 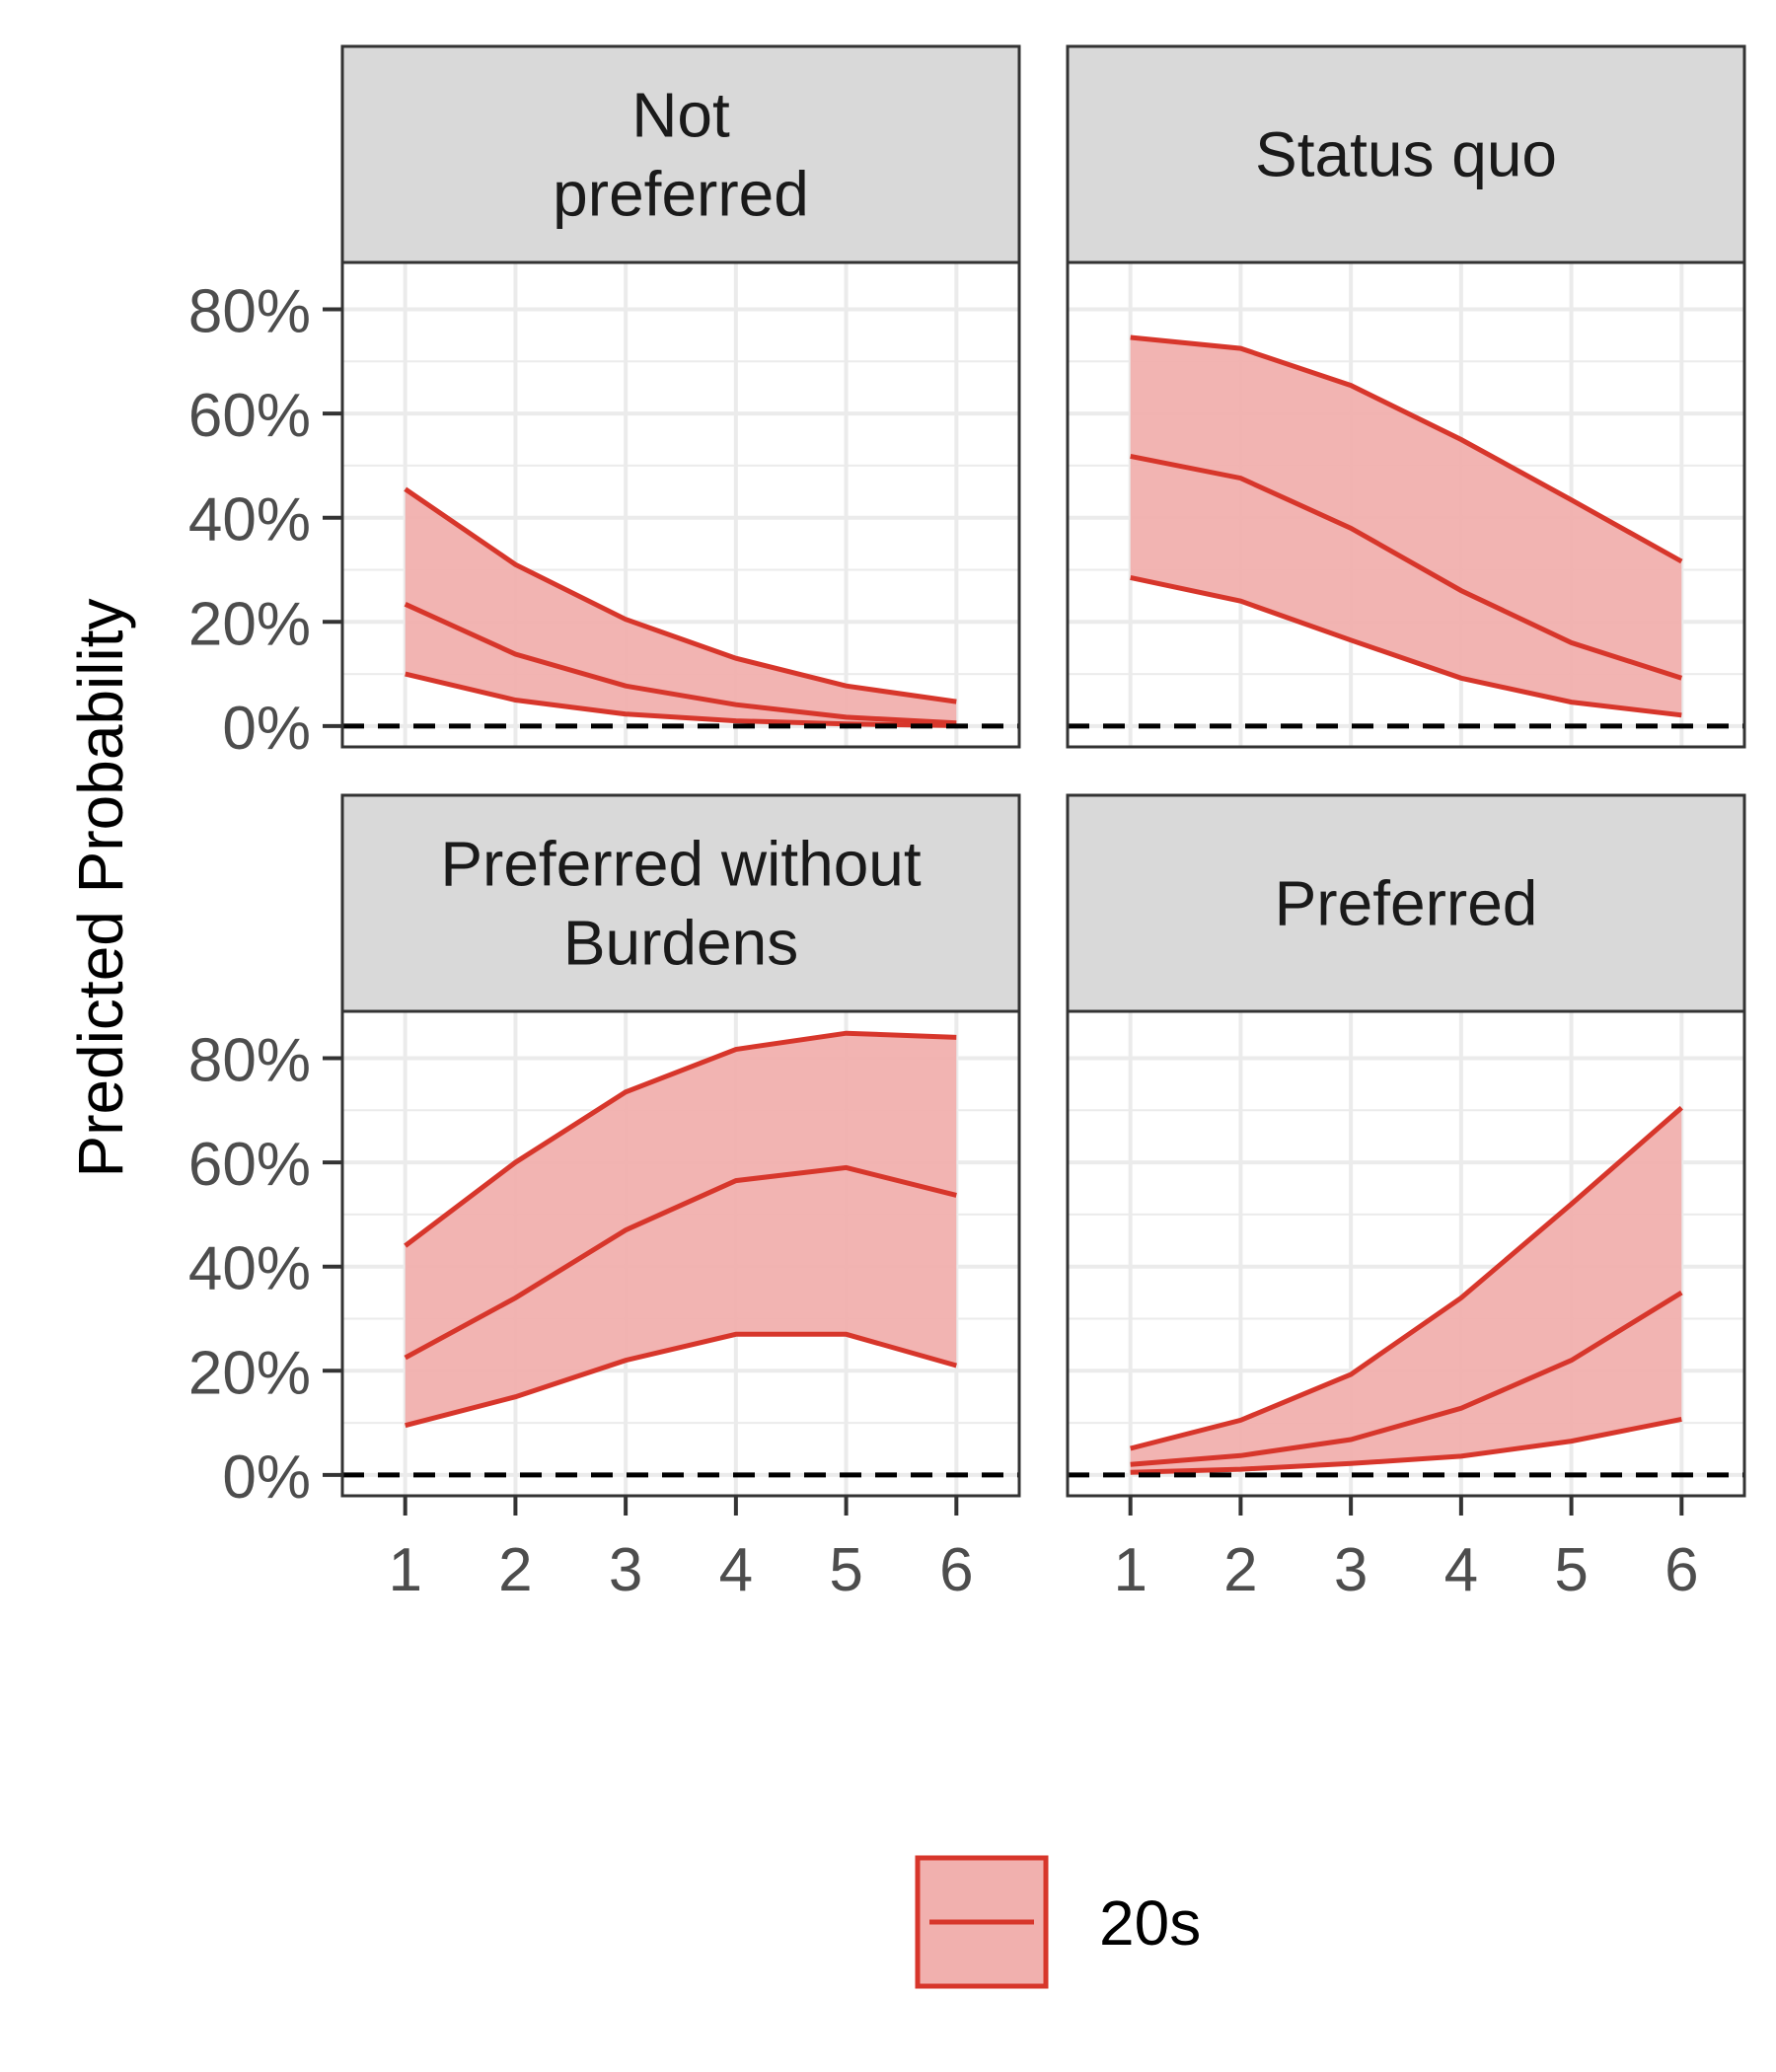 I want to click on facet-title: Status quo, so click(x=1406, y=154).